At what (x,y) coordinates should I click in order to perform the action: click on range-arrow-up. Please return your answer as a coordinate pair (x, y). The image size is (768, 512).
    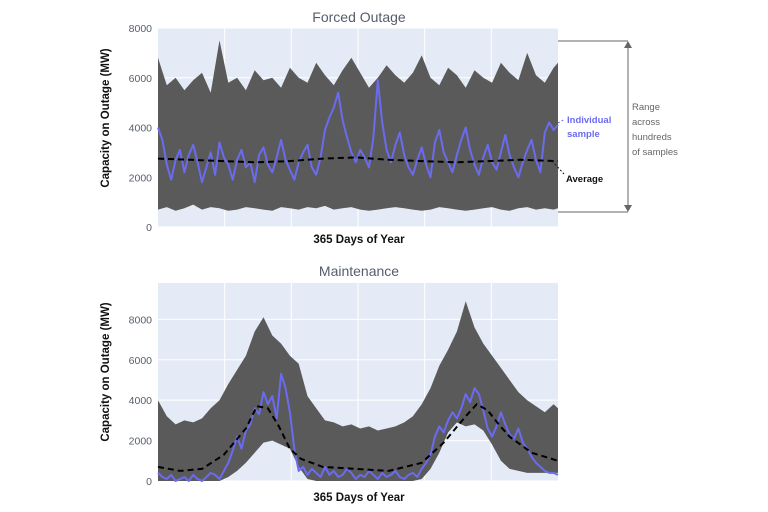
    Looking at the image, I should click on (628, 44).